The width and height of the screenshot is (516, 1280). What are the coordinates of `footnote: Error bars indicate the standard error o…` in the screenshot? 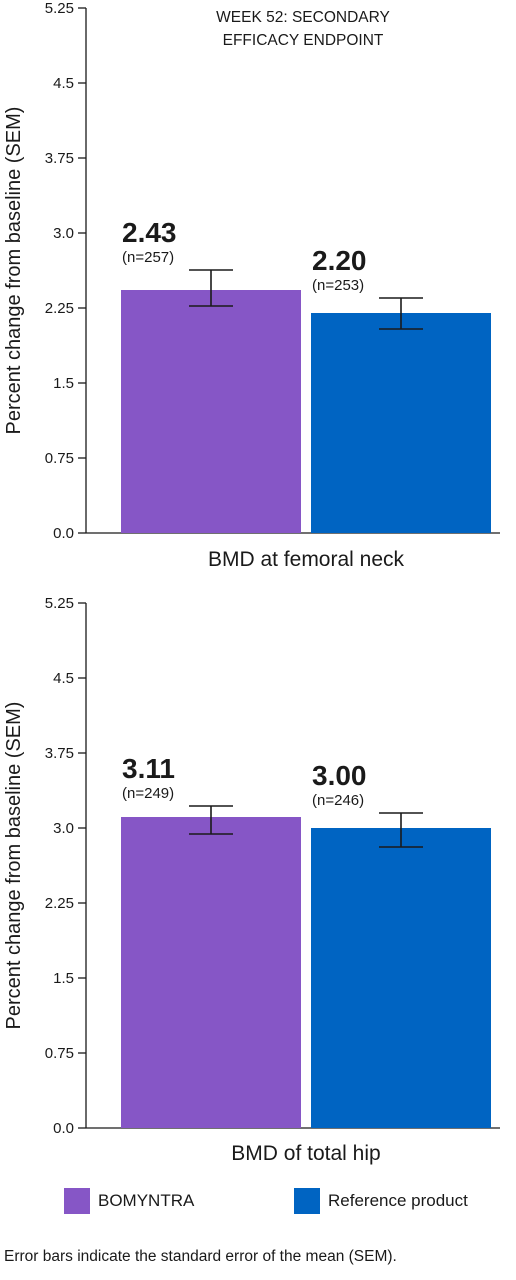 It's located at (200, 1256).